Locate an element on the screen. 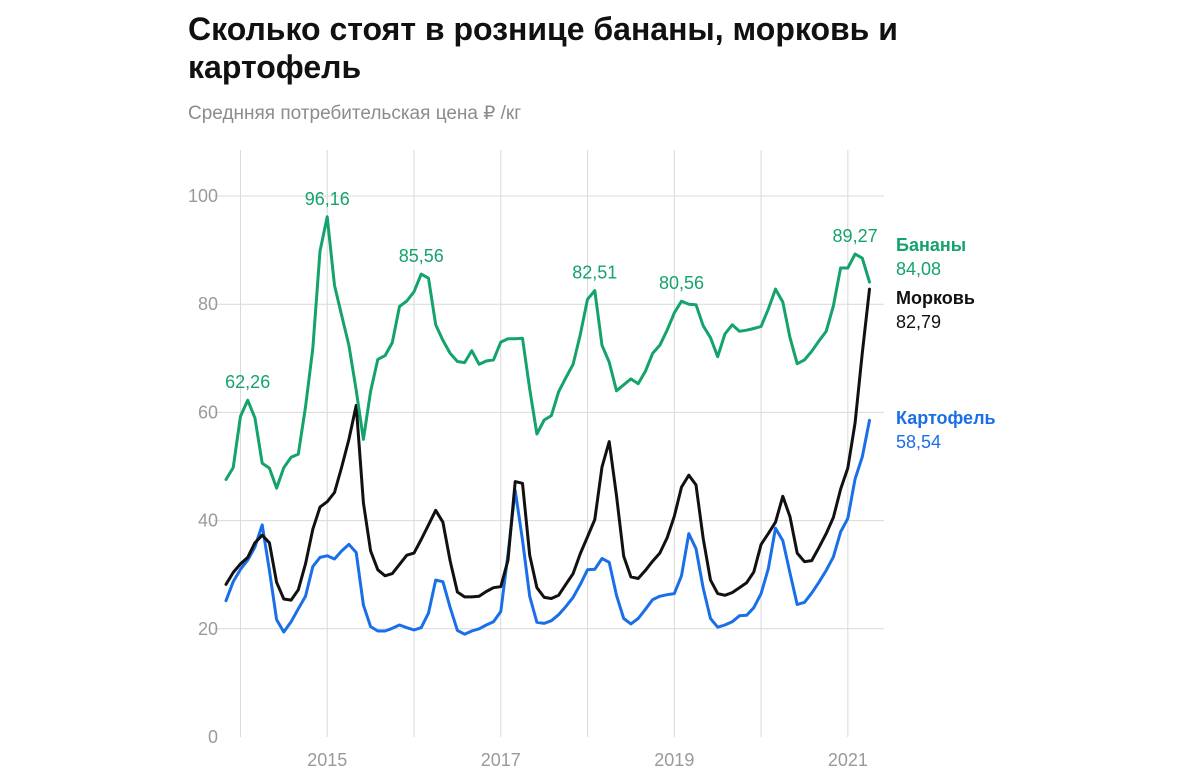  bananas-last-value: 84,08 is located at coordinates (918, 269).